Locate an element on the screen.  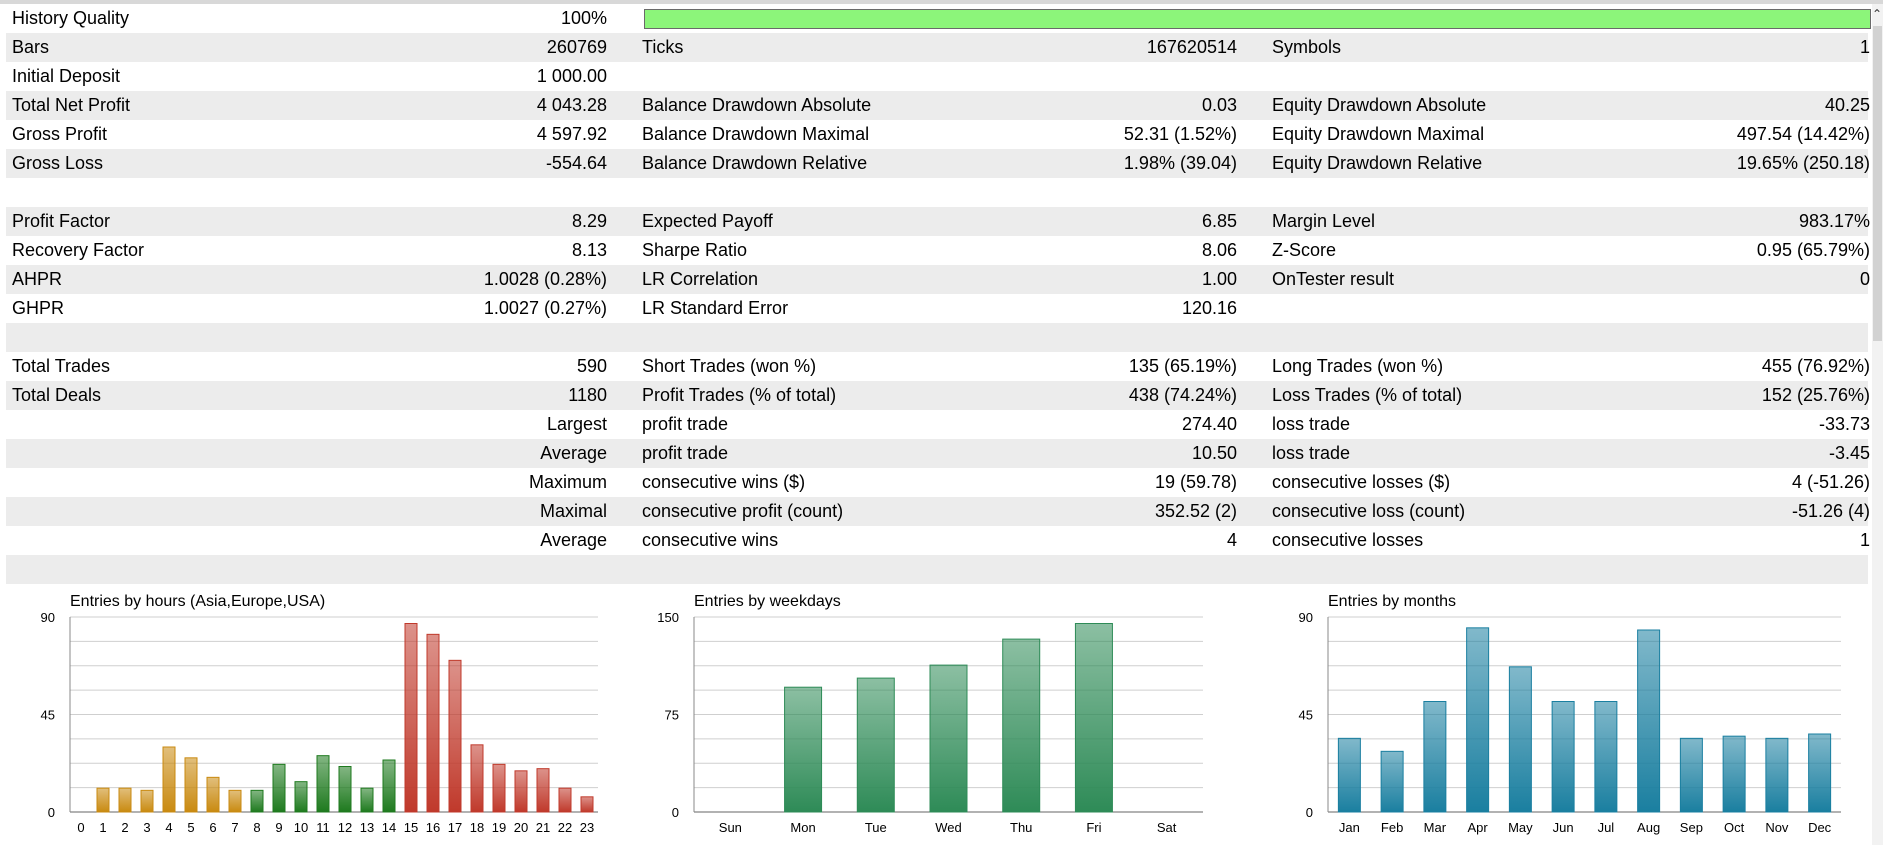
field-label: Z-Score is located at coordinates (1304, 250).